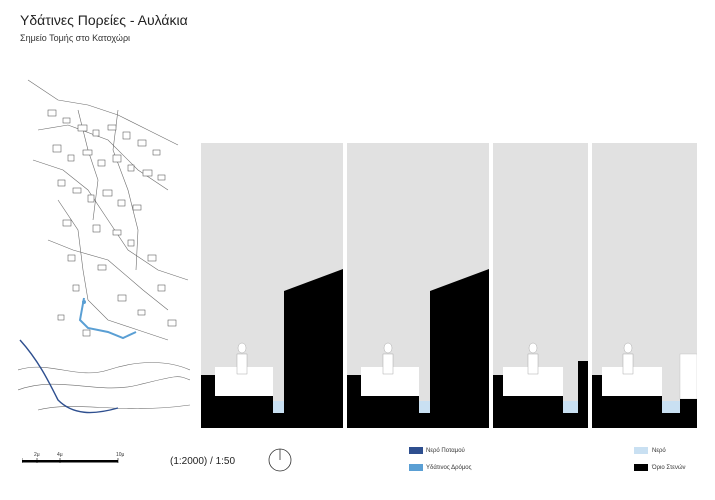 This screenshot has width=715, height=500. What do you see at coordinates (104, 20) in the screenshot?
I see `page-title: Υδάτινες Πορείες - Αυλάκια` at bounding box center [104, 20].